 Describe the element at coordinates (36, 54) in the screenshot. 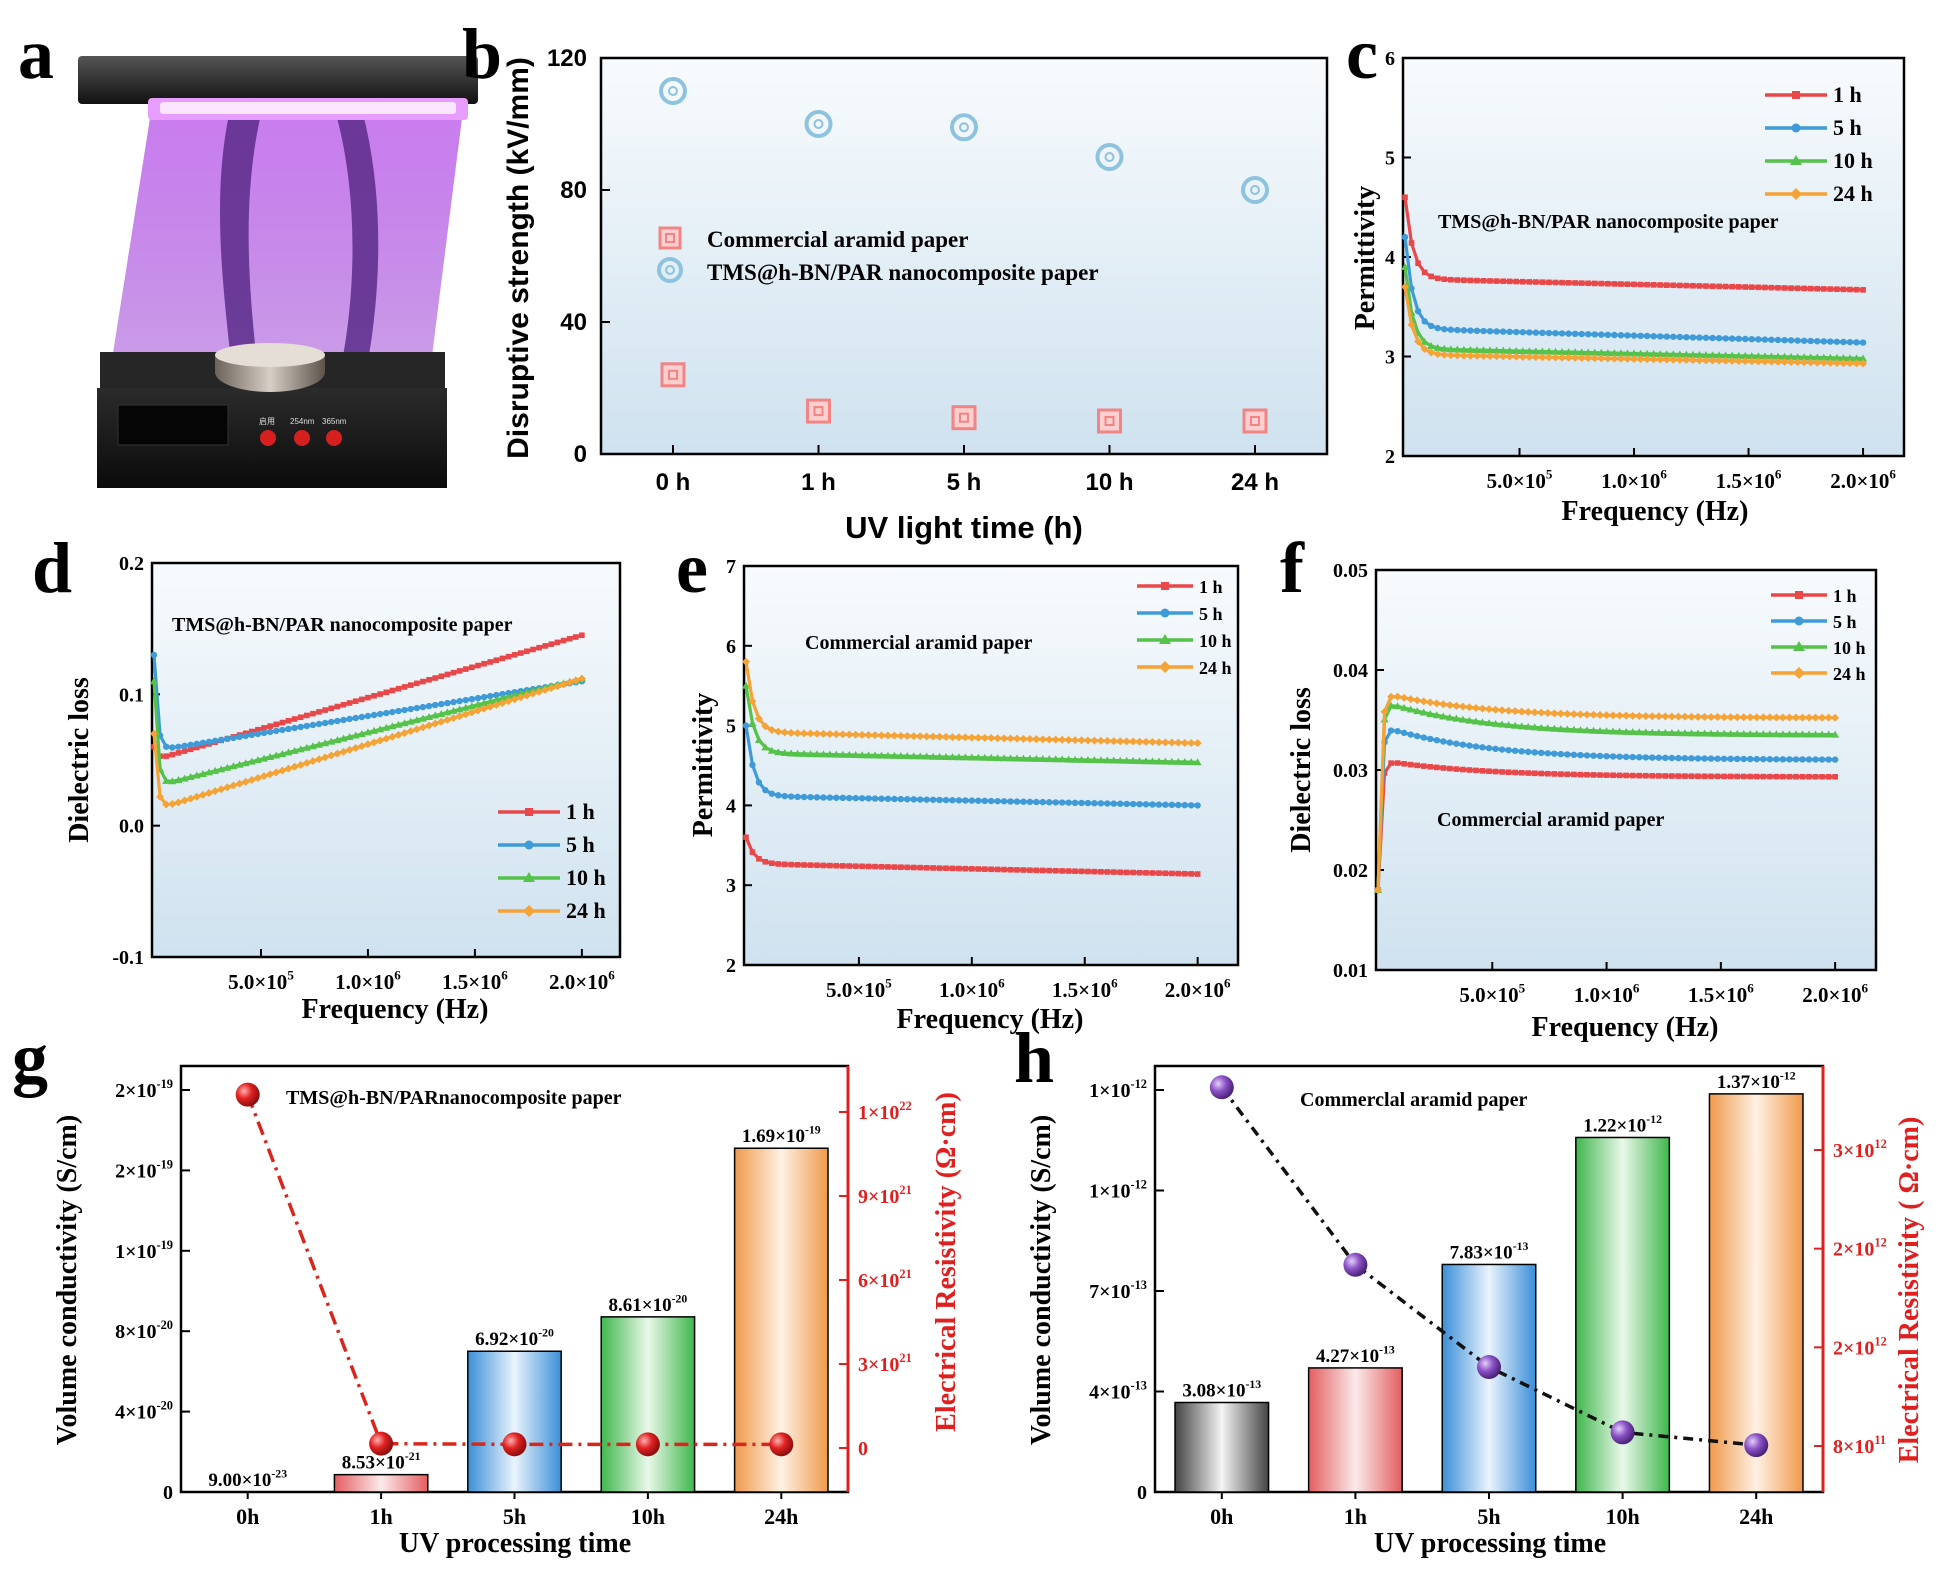

I see `panel-label-a: a` at that location.